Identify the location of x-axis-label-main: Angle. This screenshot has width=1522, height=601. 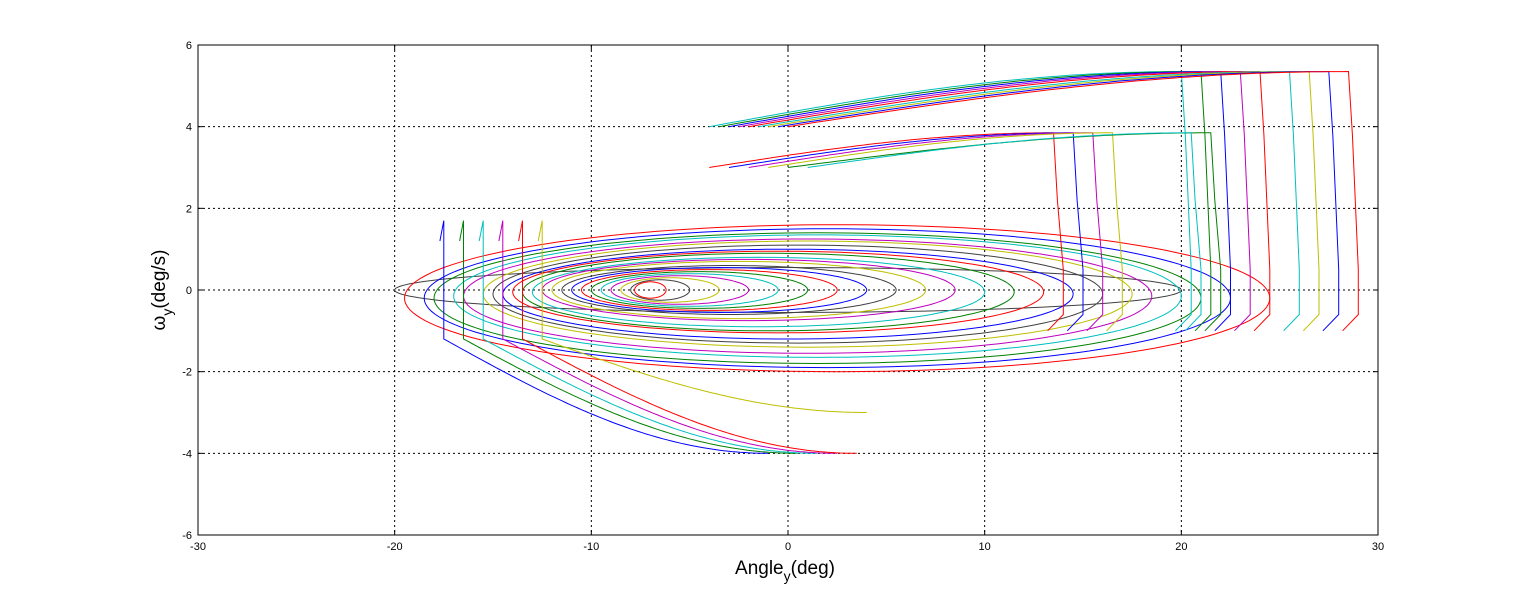
(759, 568).